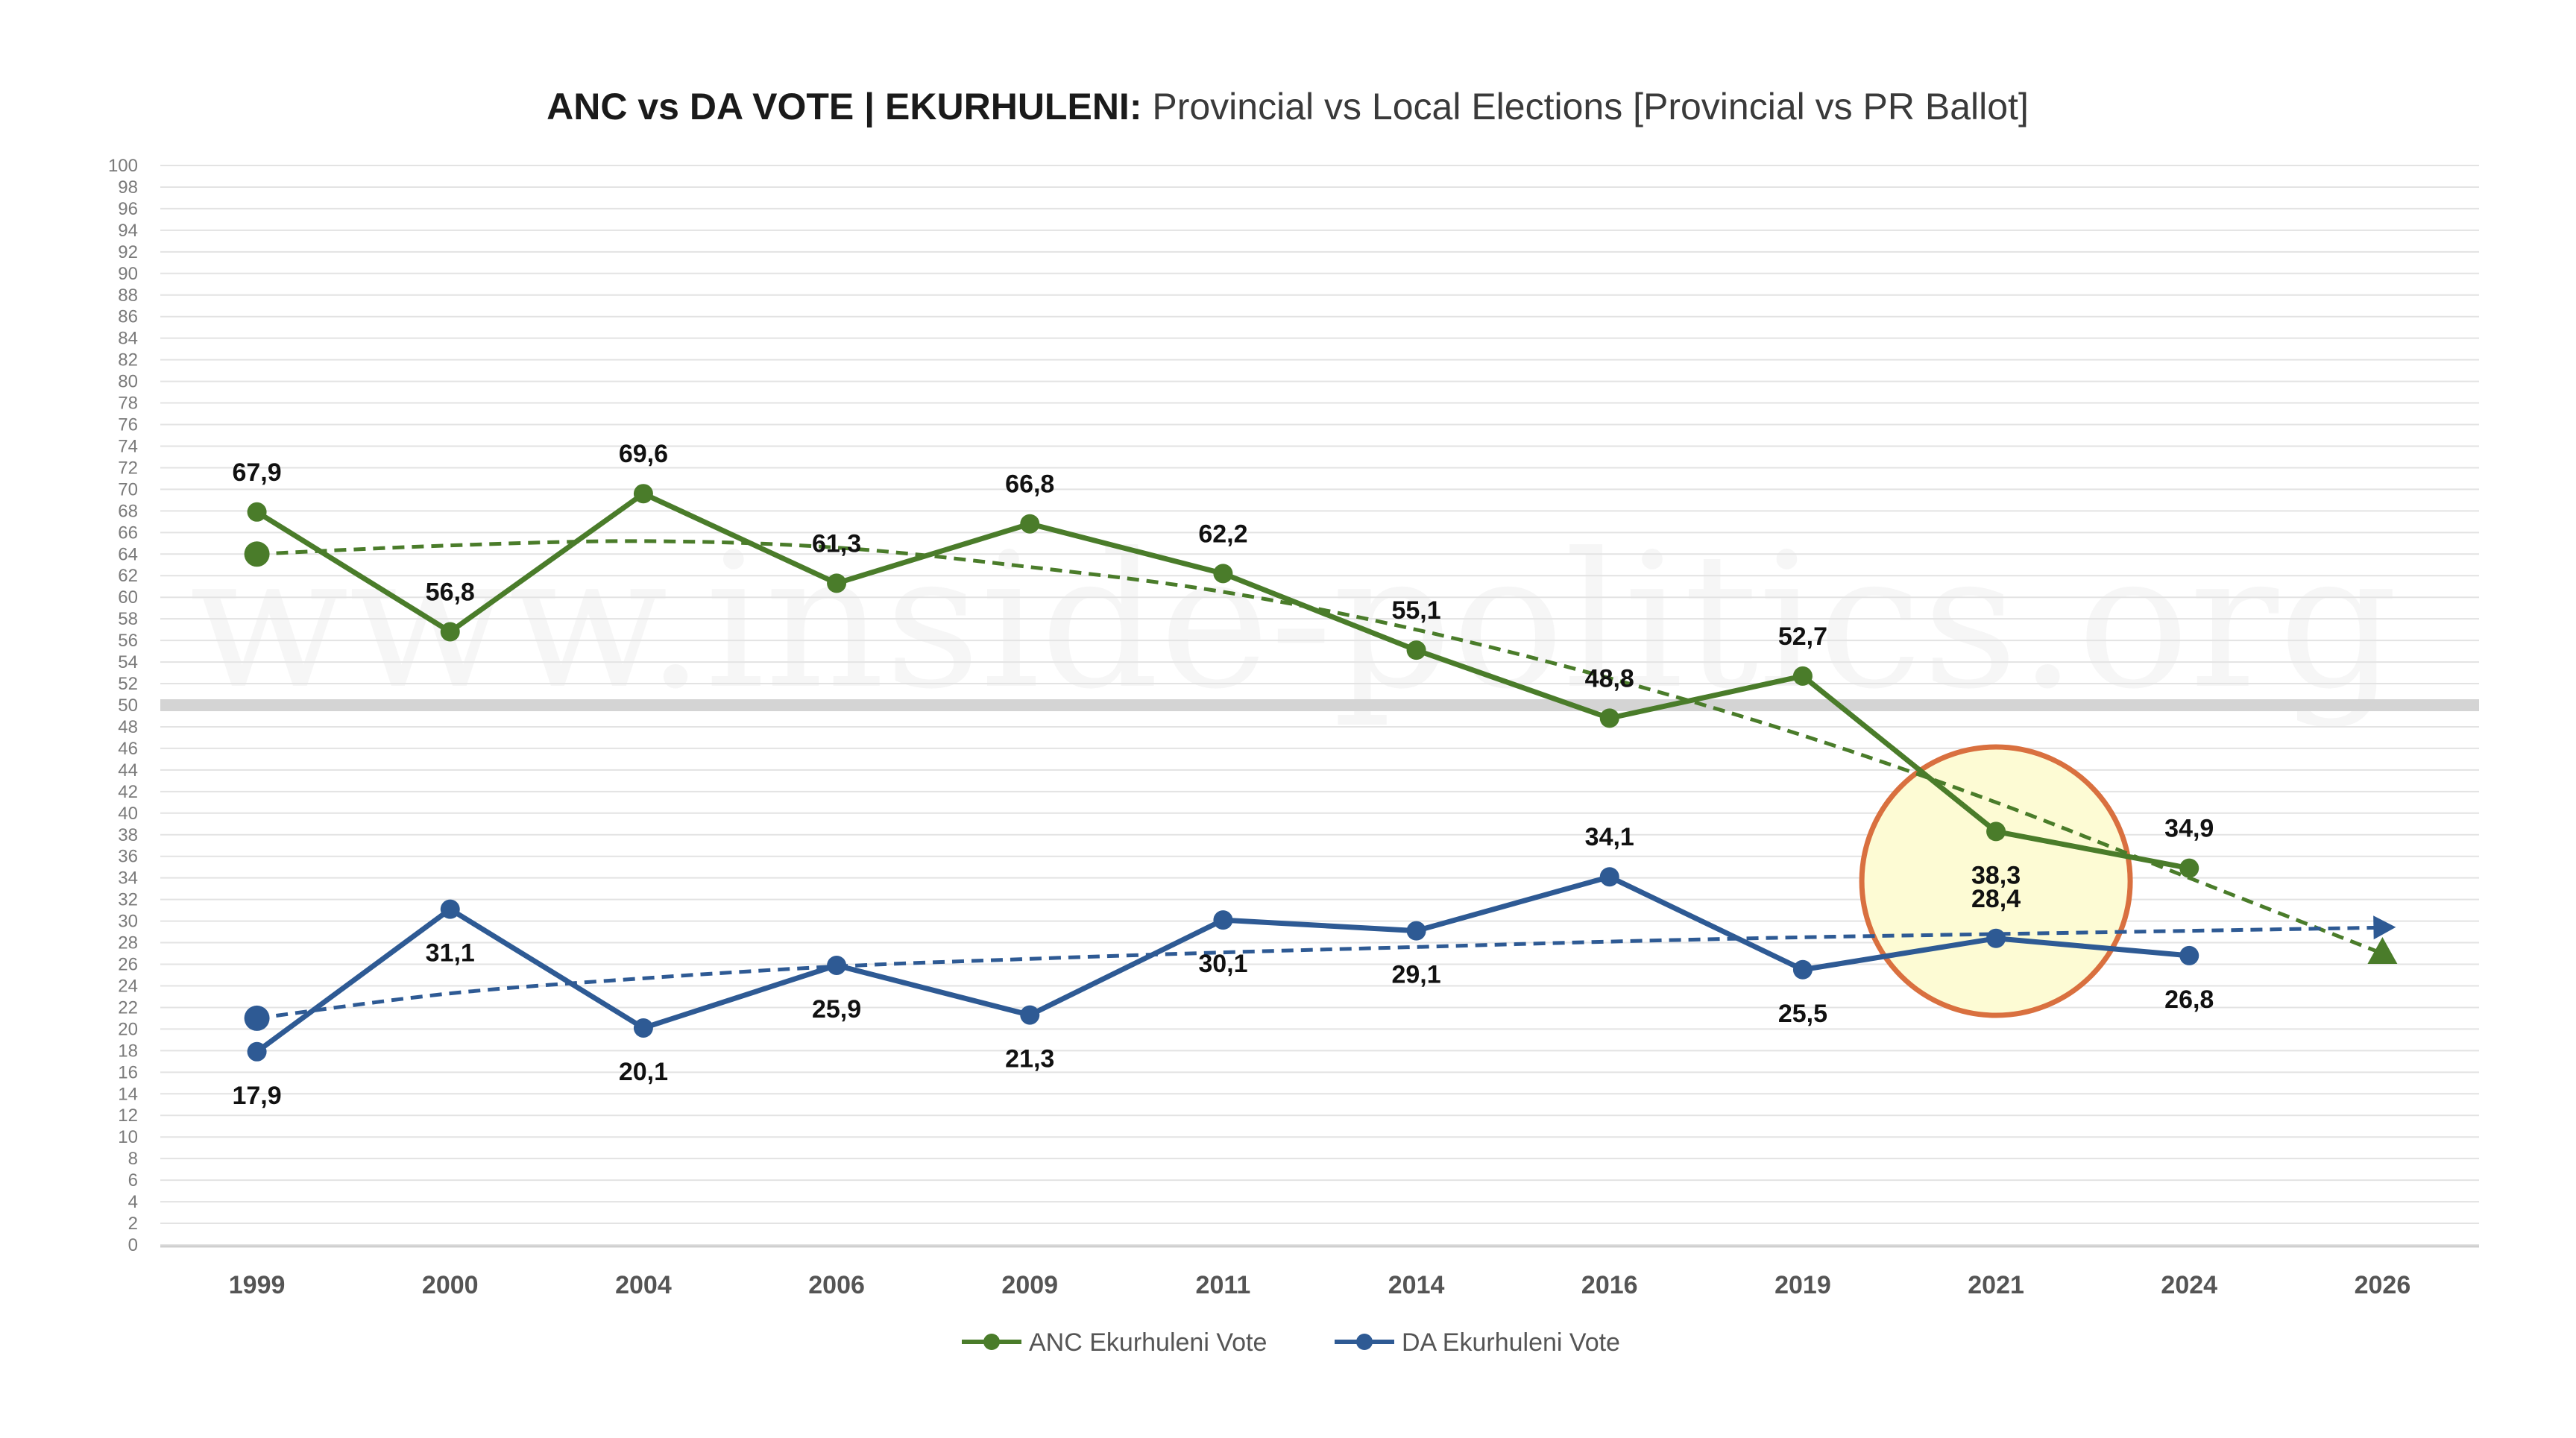 This screenshot has width=2576, height=1438. I want to click on series-1-label-2000: 31,1, so click(450, 953).